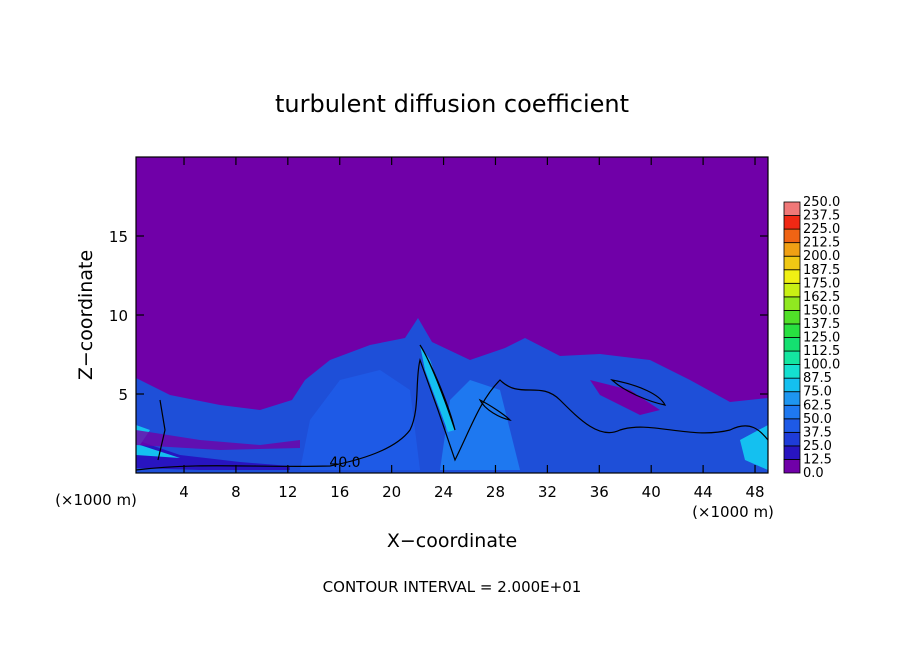  Describe the element at coordinates (452, 541) in the screenshot. I see `x-axis-label: X−coordinate` at that location.